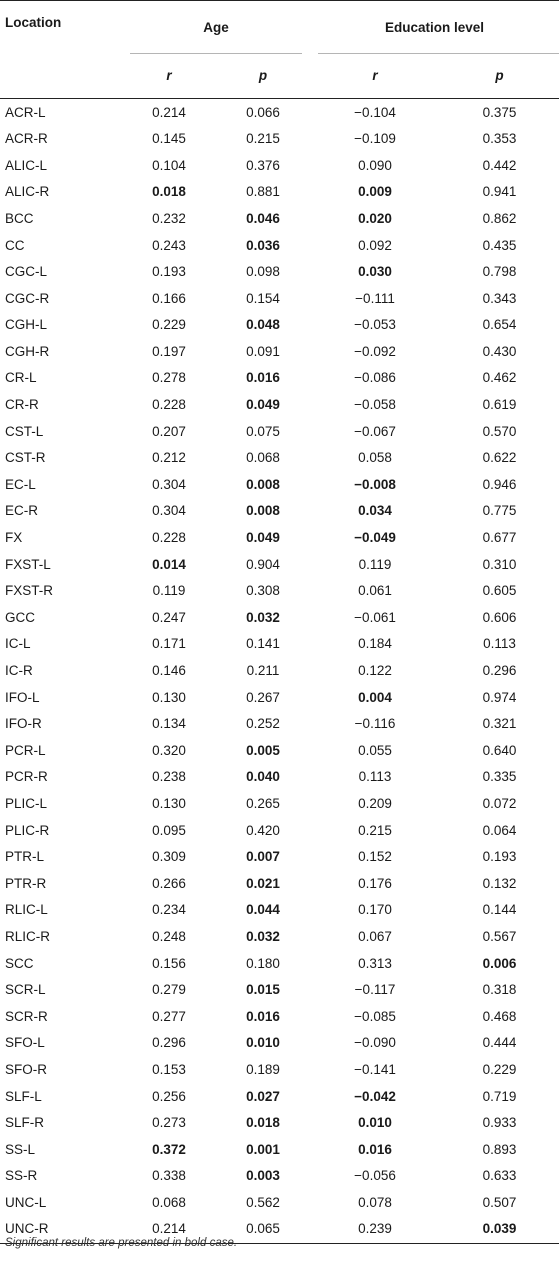  I want to click on header-edu-p: p, so click(499, 76).